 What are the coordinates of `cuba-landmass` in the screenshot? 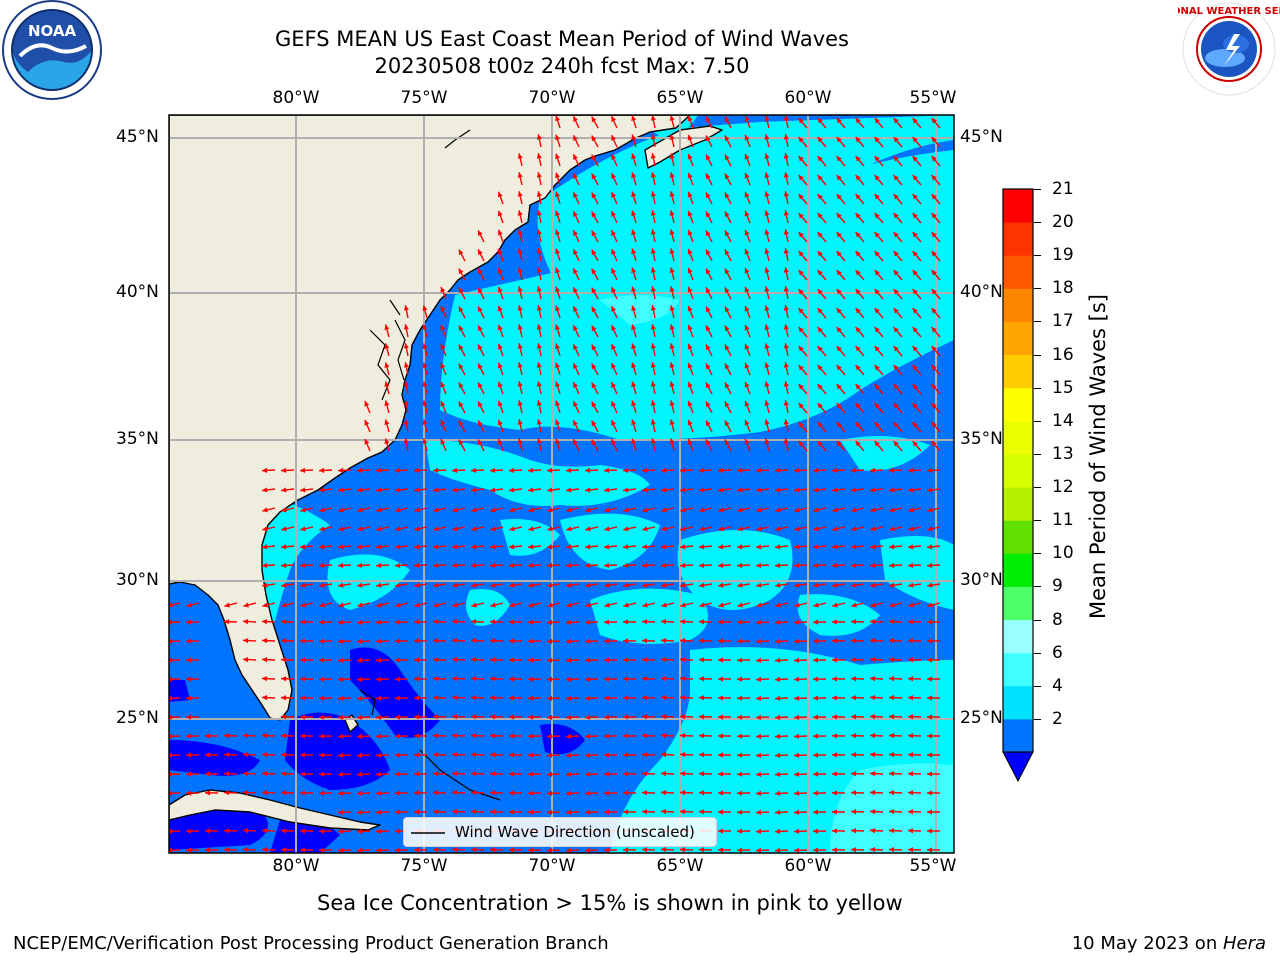 It's located at (275, 810).